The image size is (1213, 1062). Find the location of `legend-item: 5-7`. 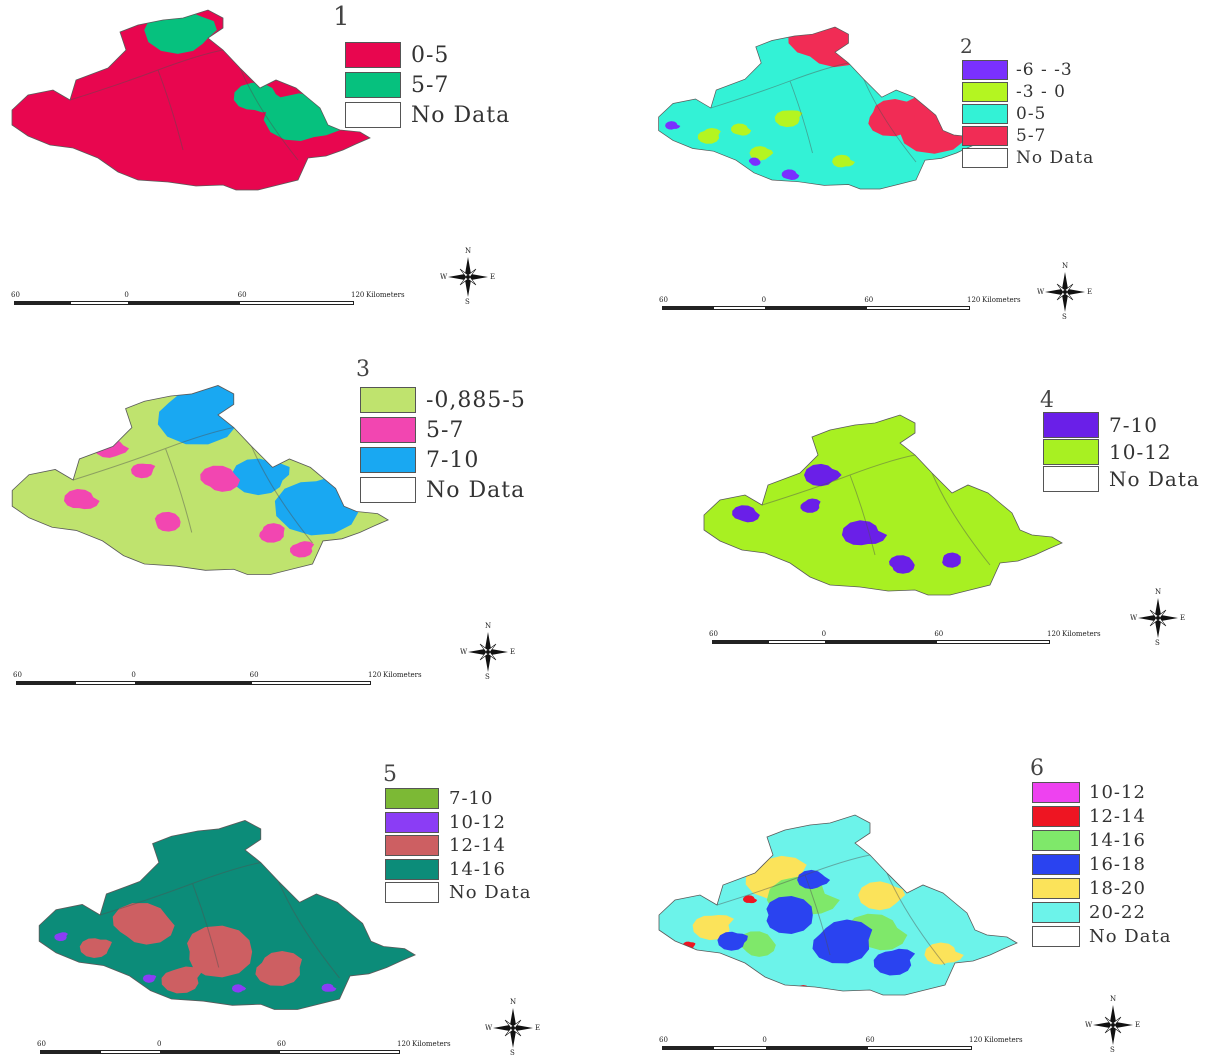

legend-item: 5-7 is located at coordinates (443, 430).